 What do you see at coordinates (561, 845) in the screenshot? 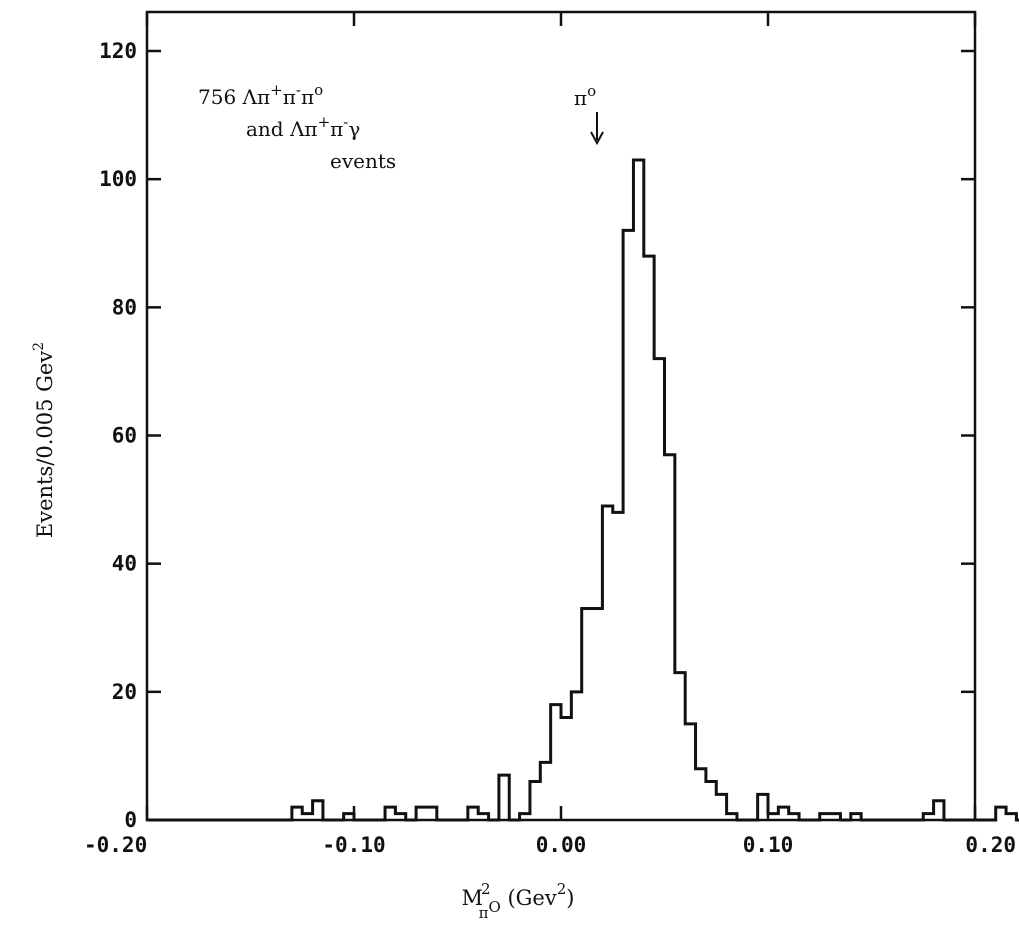
I see `x-tick-label: 0.00` at bounding box center [561, 845].